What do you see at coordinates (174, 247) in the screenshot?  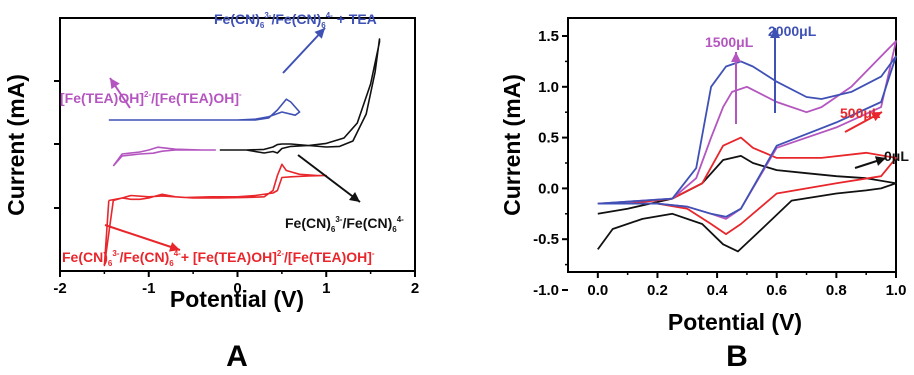 I see `chart-a-arrow-red-head` at bounding box center [174, 247].